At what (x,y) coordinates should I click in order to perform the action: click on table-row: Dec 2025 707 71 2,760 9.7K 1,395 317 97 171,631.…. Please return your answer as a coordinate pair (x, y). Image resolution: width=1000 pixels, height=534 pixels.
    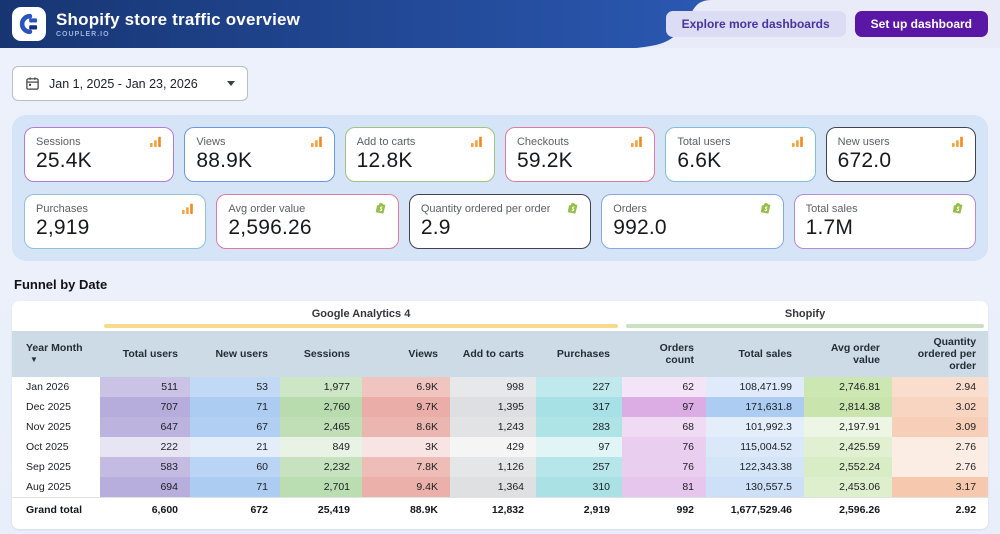
    Looking at the image, I should click on (500, 407).